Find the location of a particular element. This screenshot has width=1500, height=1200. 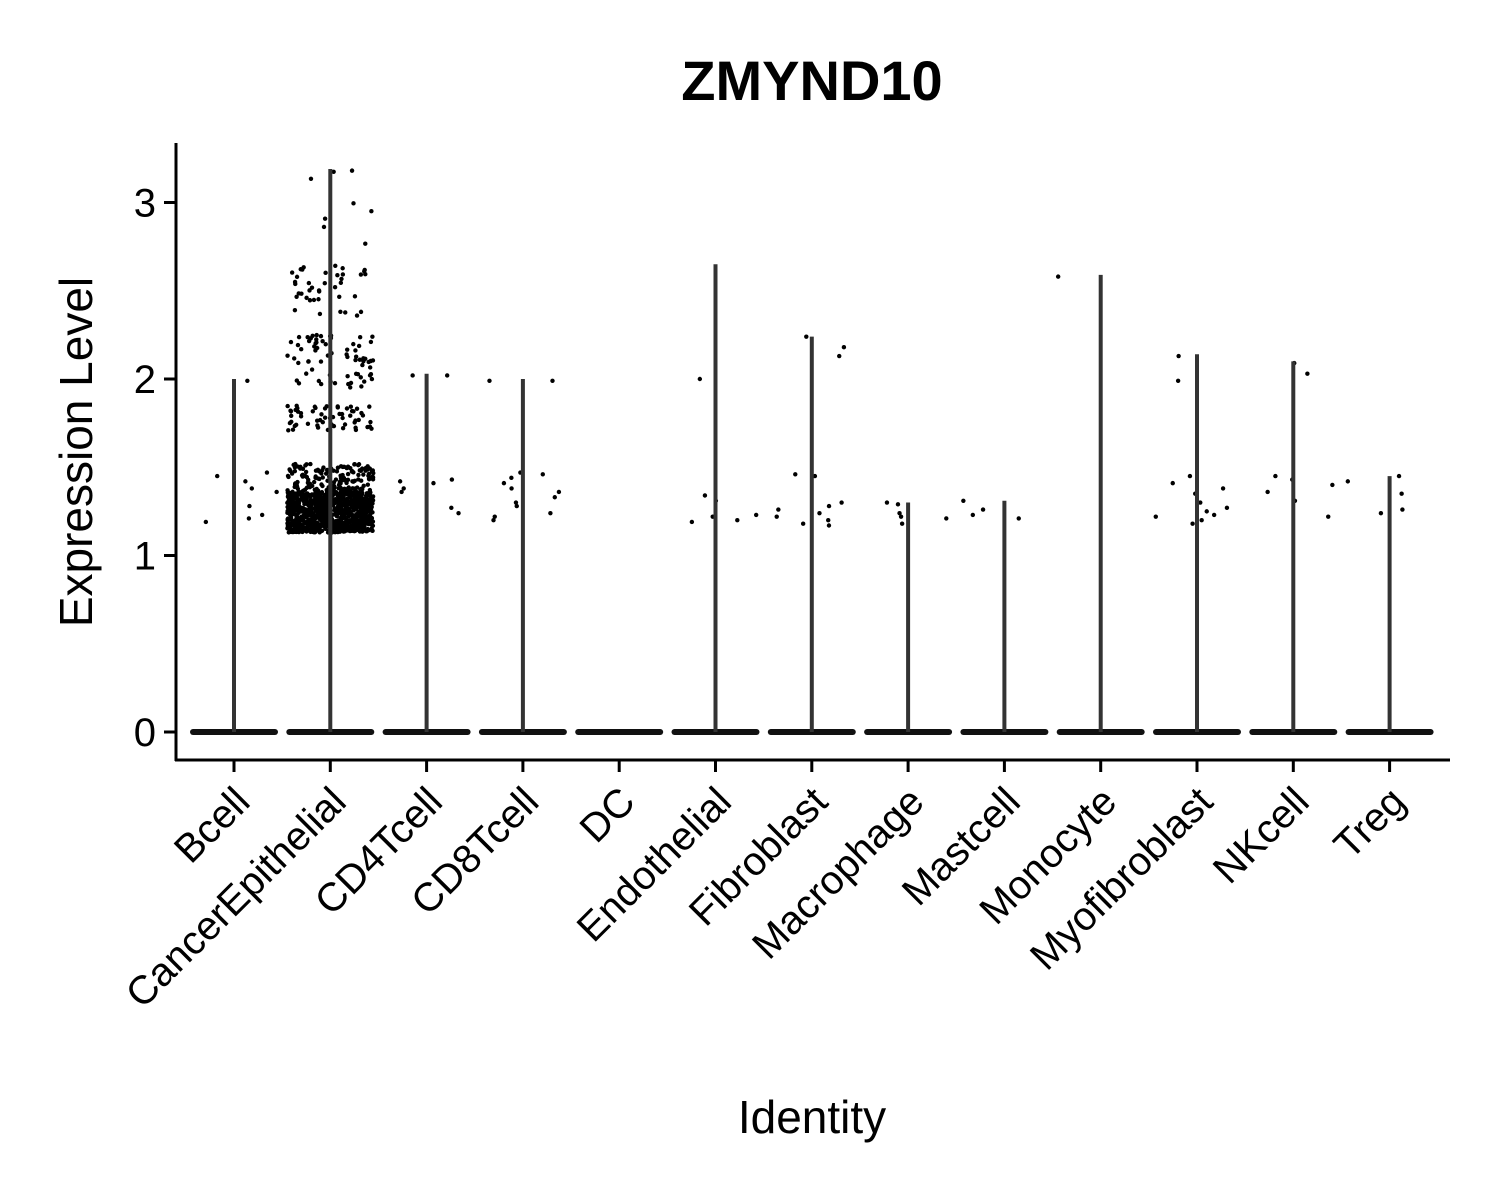

y-tick-label: 3 is located at coordinates (145, 204).